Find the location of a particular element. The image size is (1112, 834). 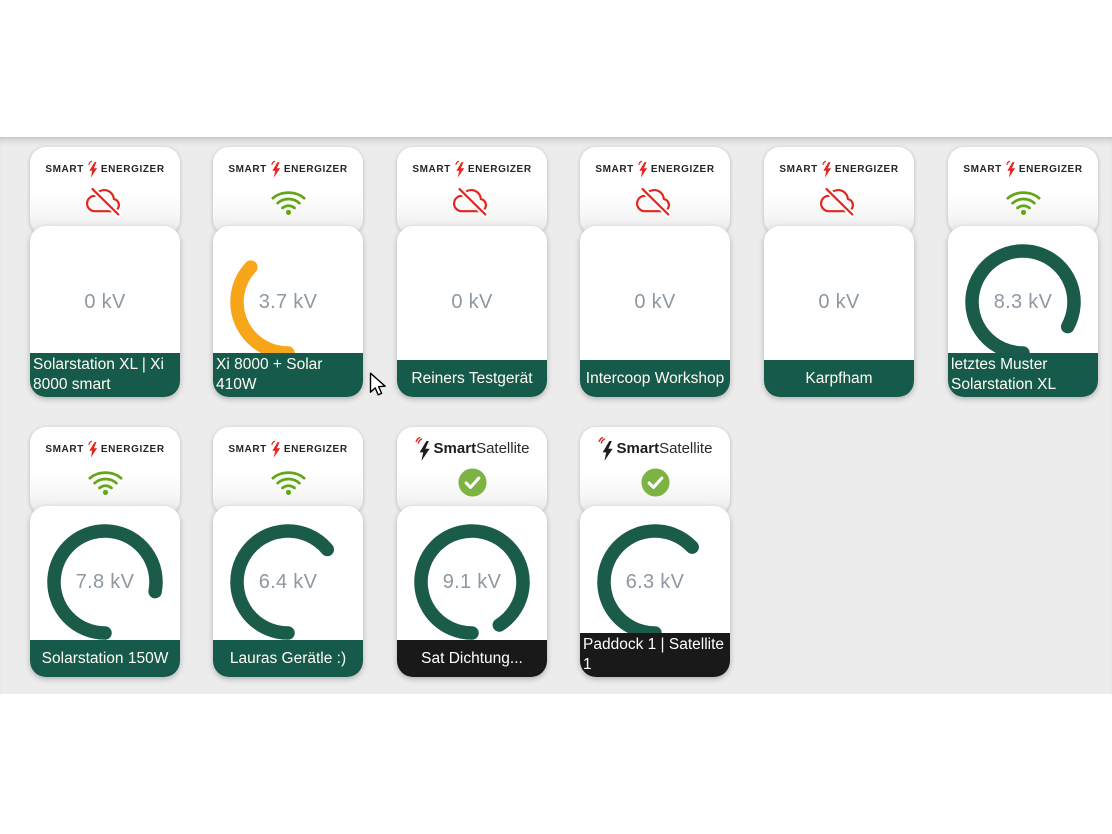

voltage-value: 9.1 kV is located at coordinates (472, 581).